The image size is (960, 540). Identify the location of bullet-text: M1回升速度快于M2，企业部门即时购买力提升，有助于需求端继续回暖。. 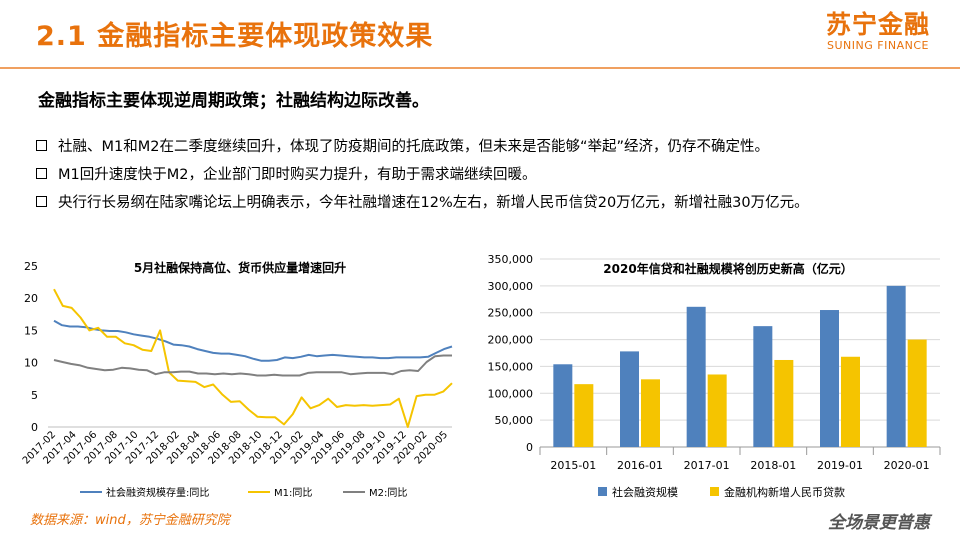
(297, 174).